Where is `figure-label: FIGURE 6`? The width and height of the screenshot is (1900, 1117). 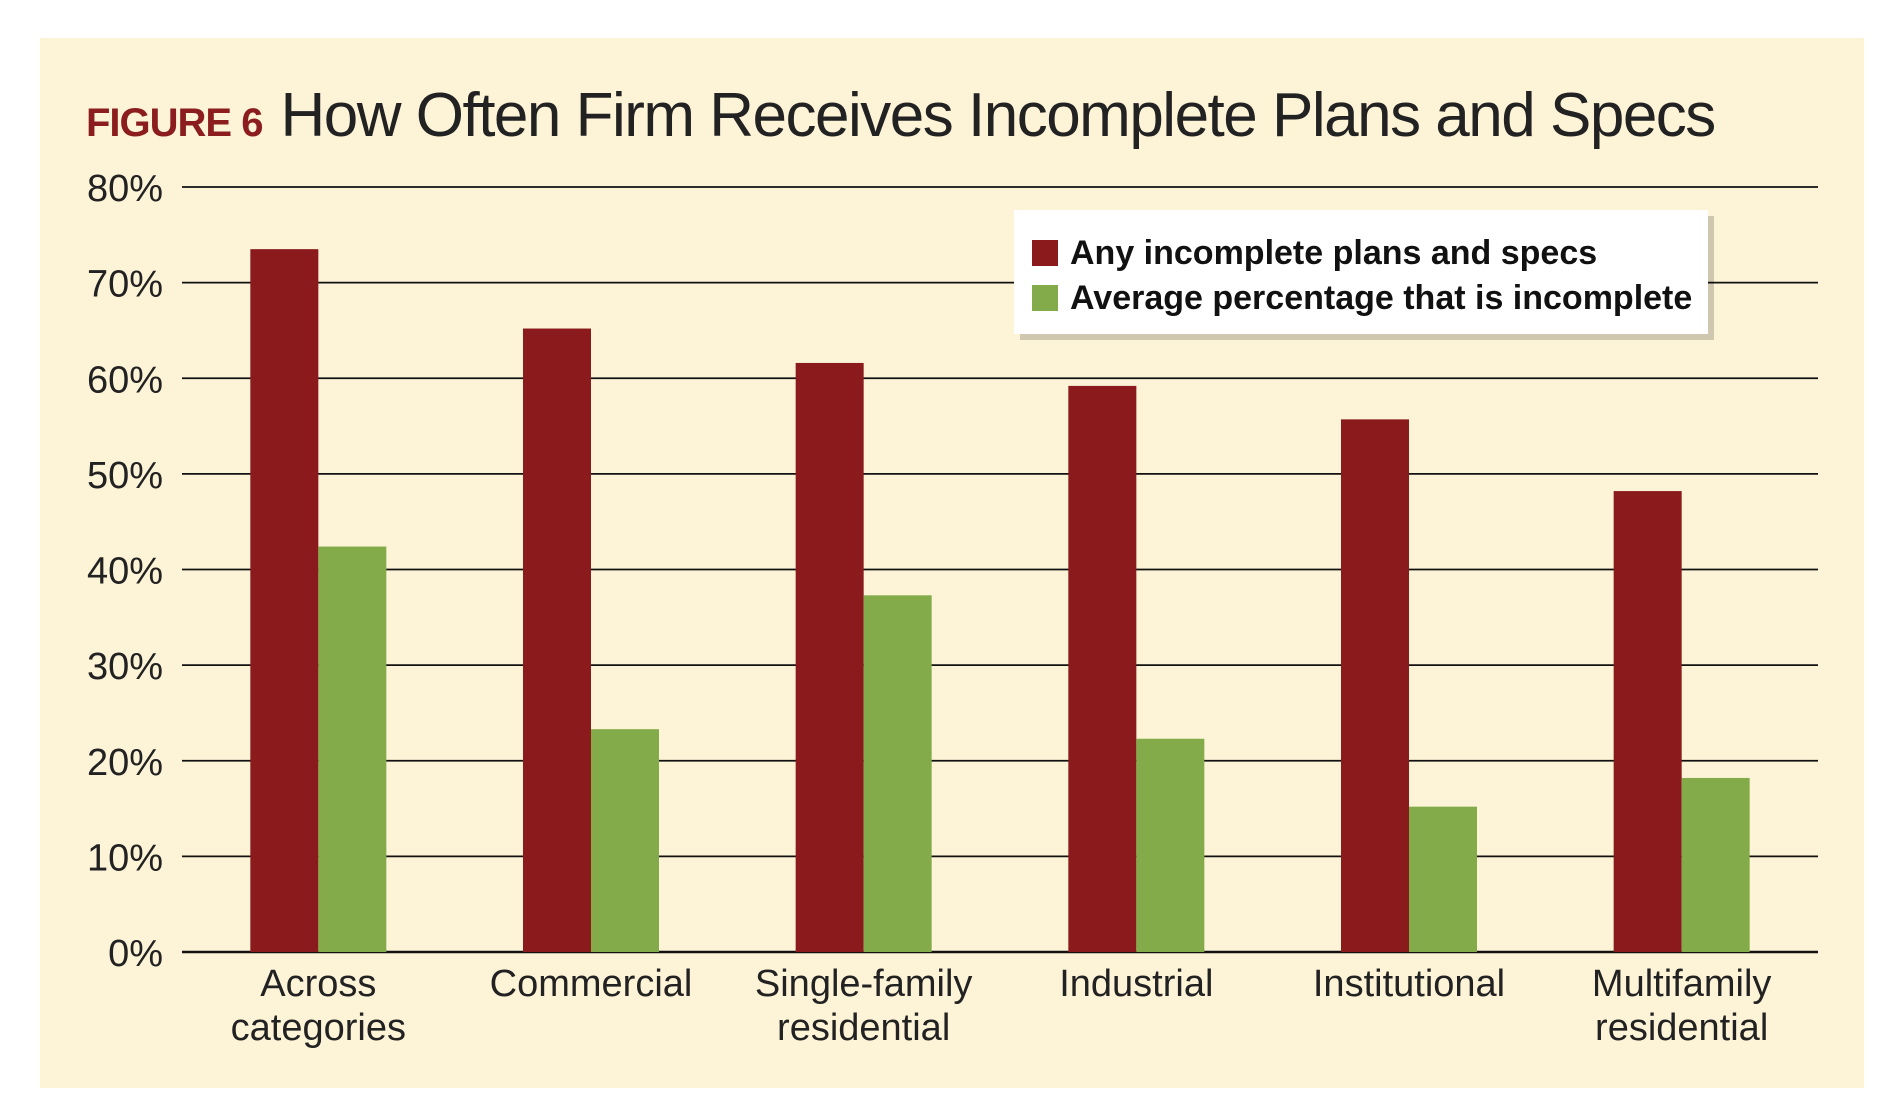
figure-label: FIGURE 6 is located at coordinates (174, 123).